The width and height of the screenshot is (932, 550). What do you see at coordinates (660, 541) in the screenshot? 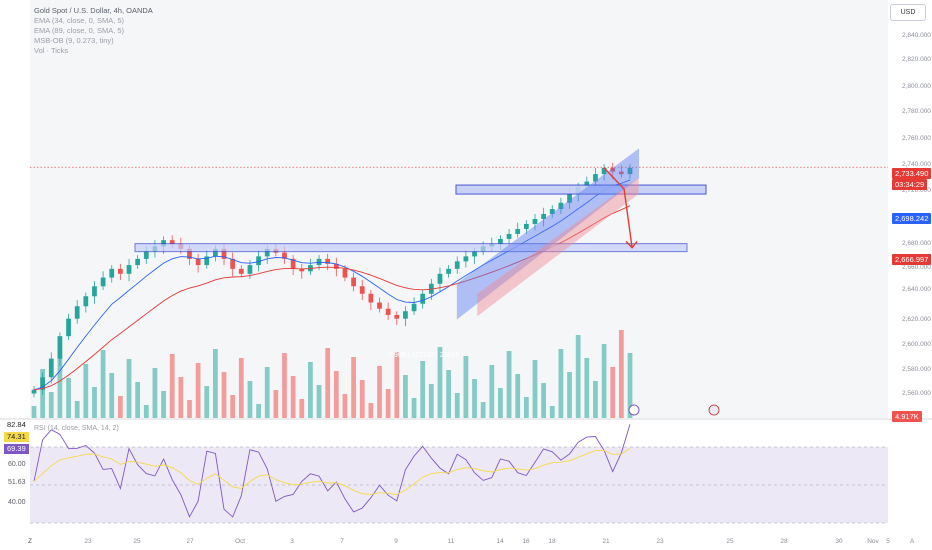
I see `time-axis-label: 23` at bounding box center [660, 541].